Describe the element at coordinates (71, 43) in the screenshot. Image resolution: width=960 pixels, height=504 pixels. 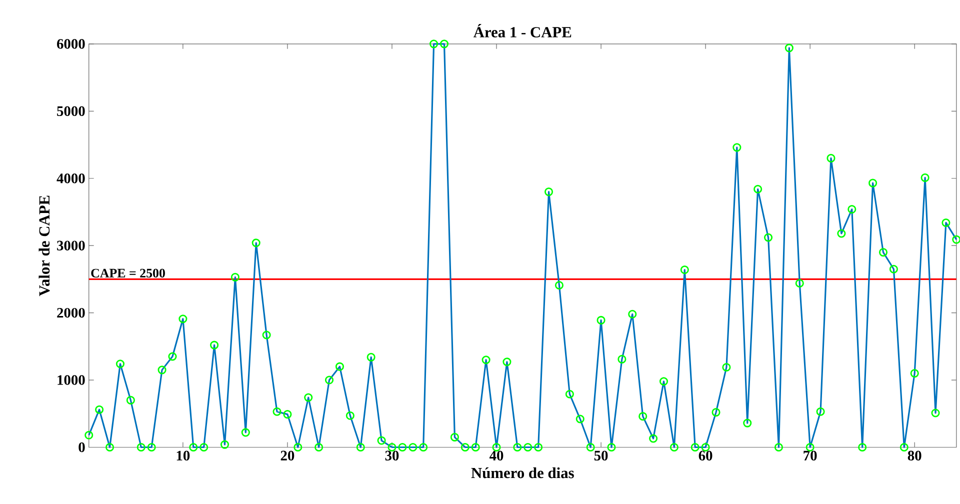
I see `y-tick-label: 6000` at that location.